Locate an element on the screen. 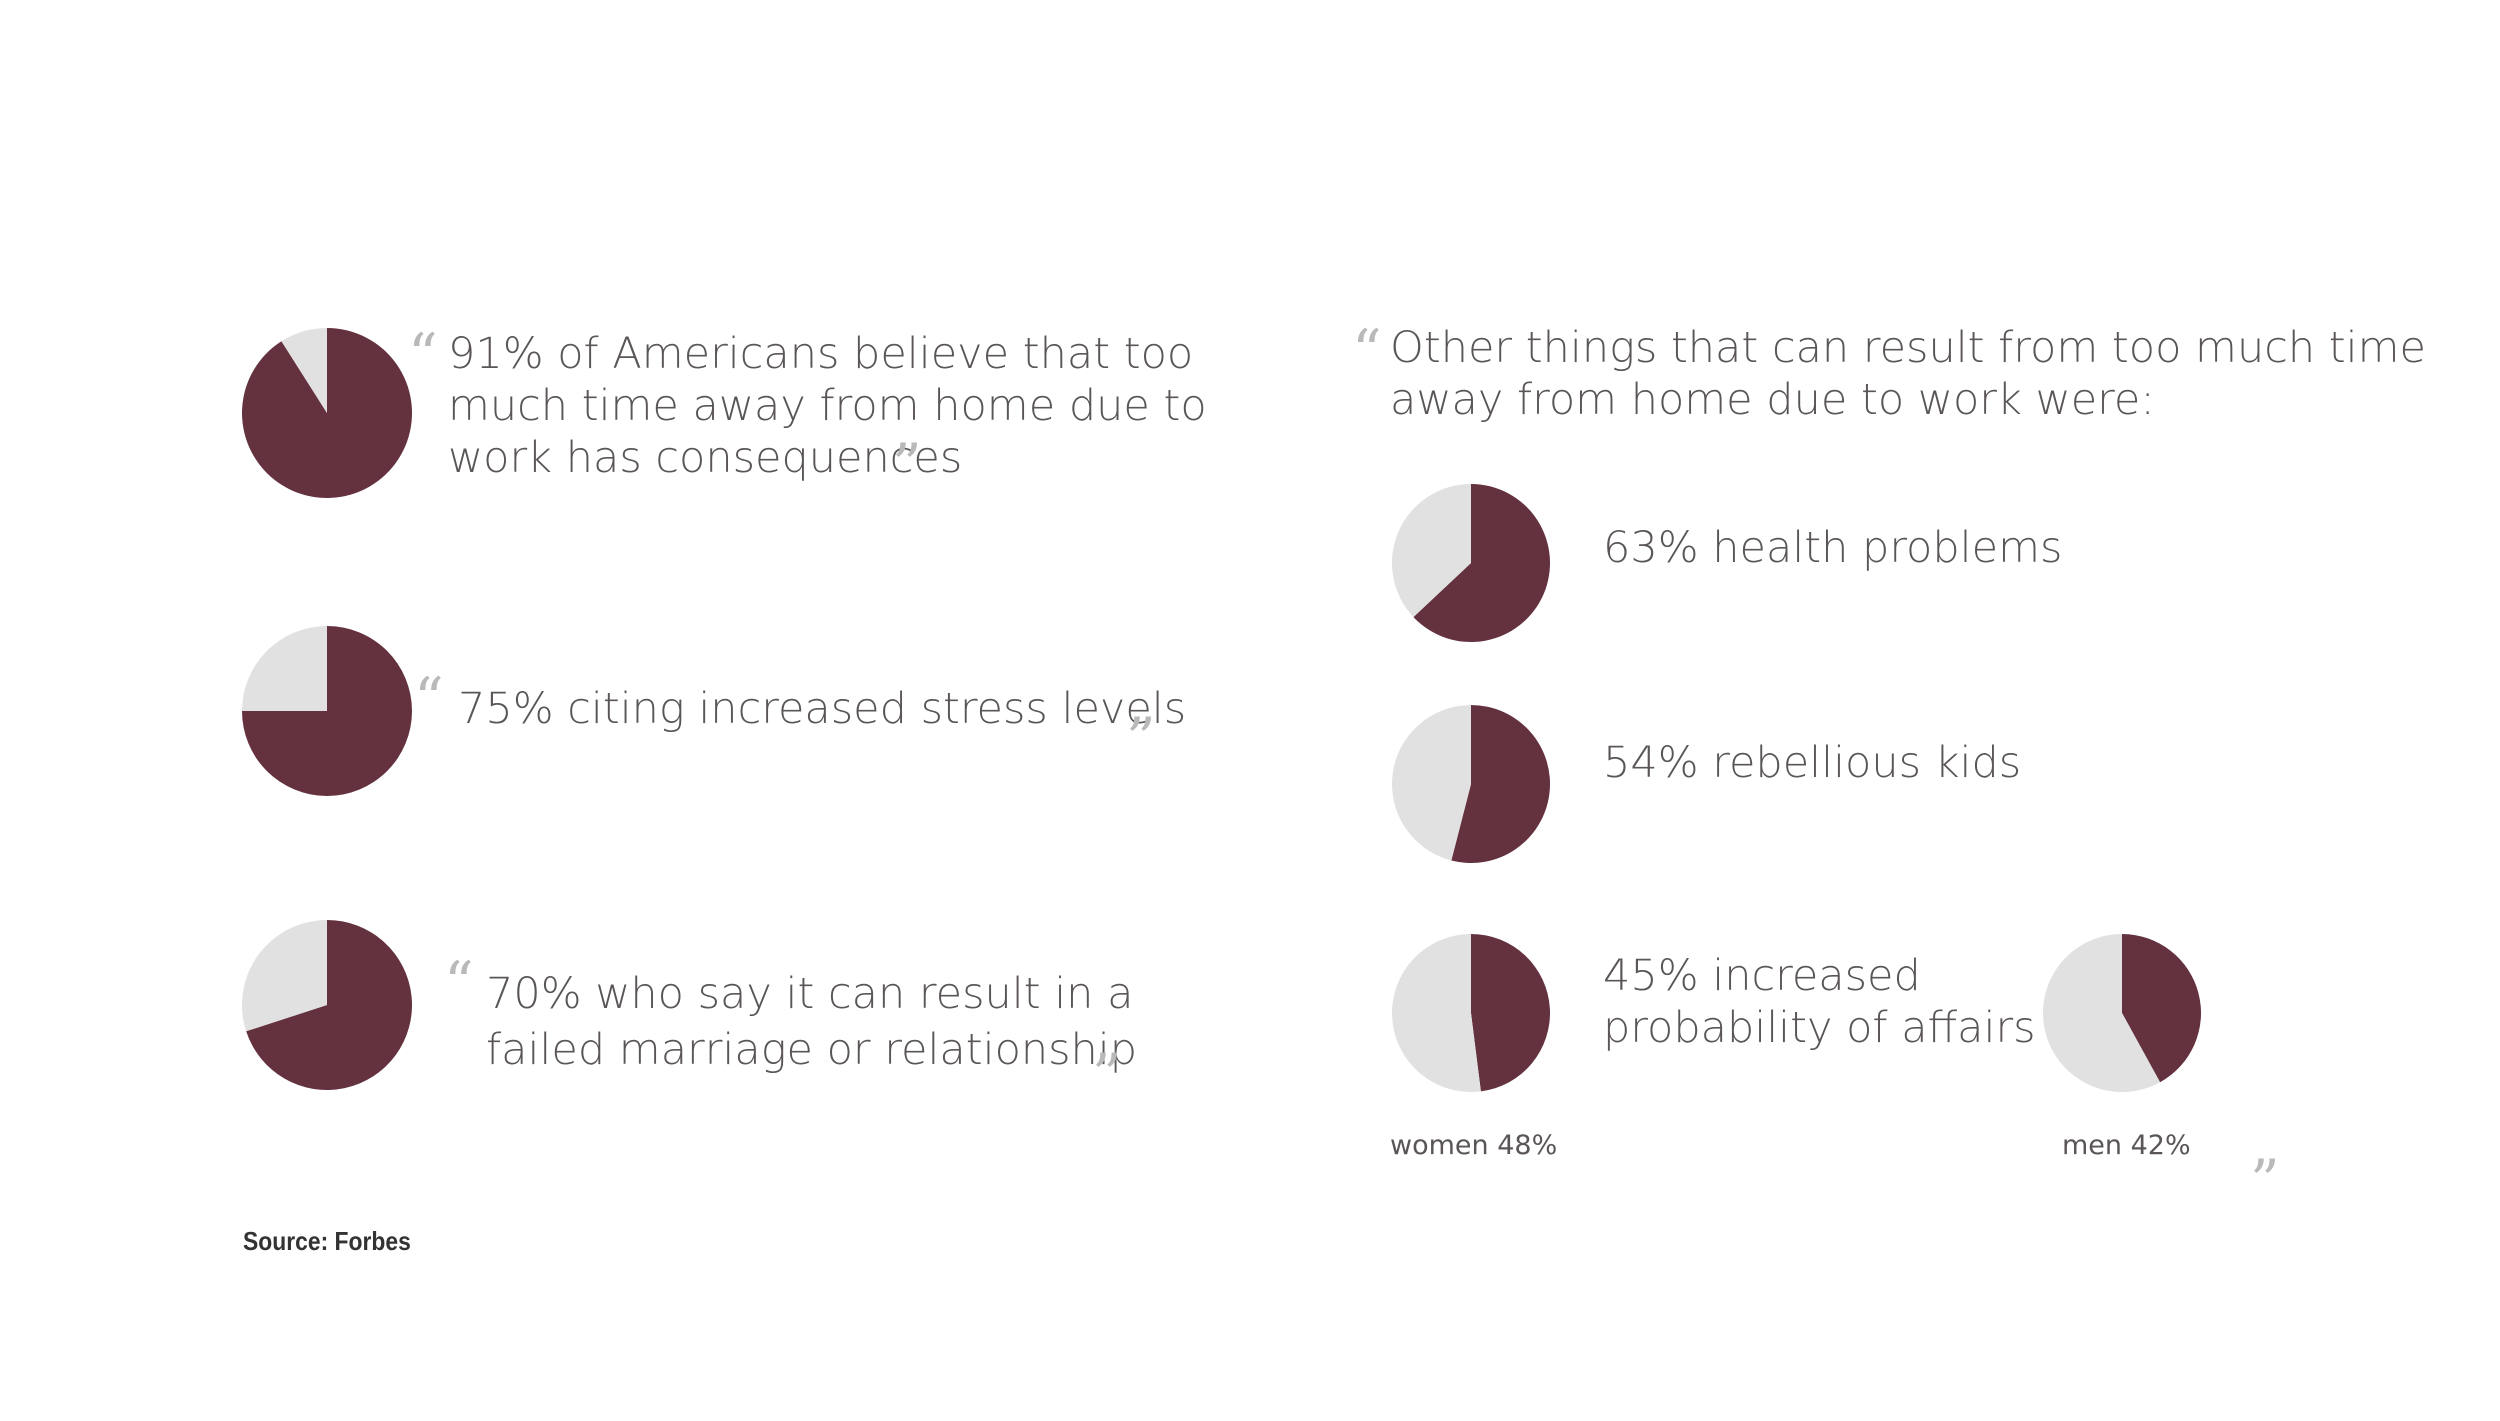 The image size is (2500, 1421). stat-stress: 75% citing increased stress levels is located at coordinates (822, 709).